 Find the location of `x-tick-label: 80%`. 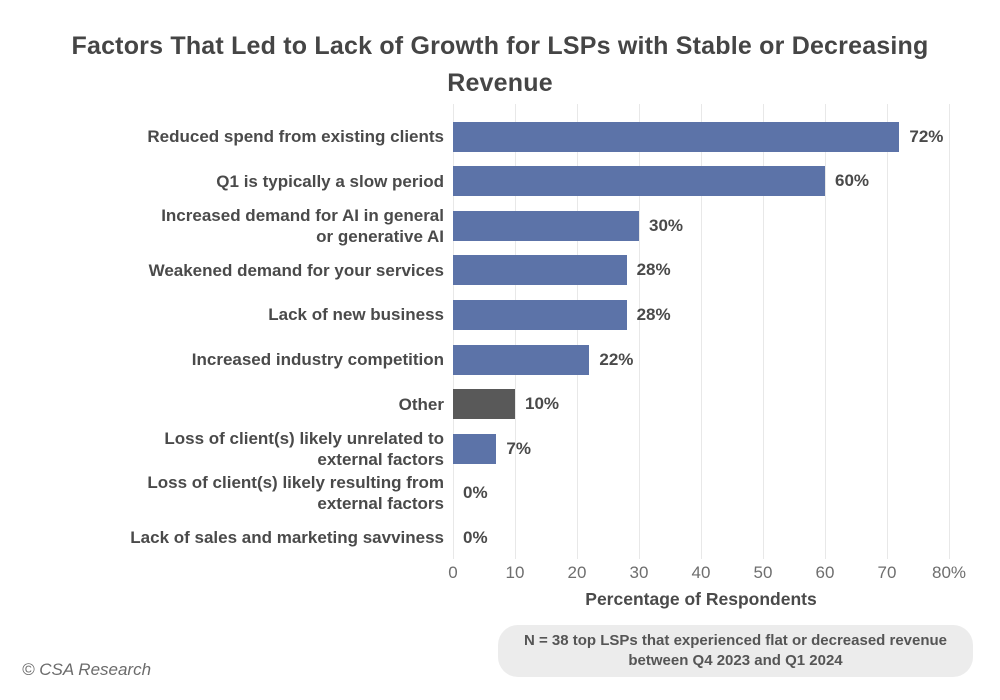

x-tick-label: 80% is located at coordinates (949, 572).